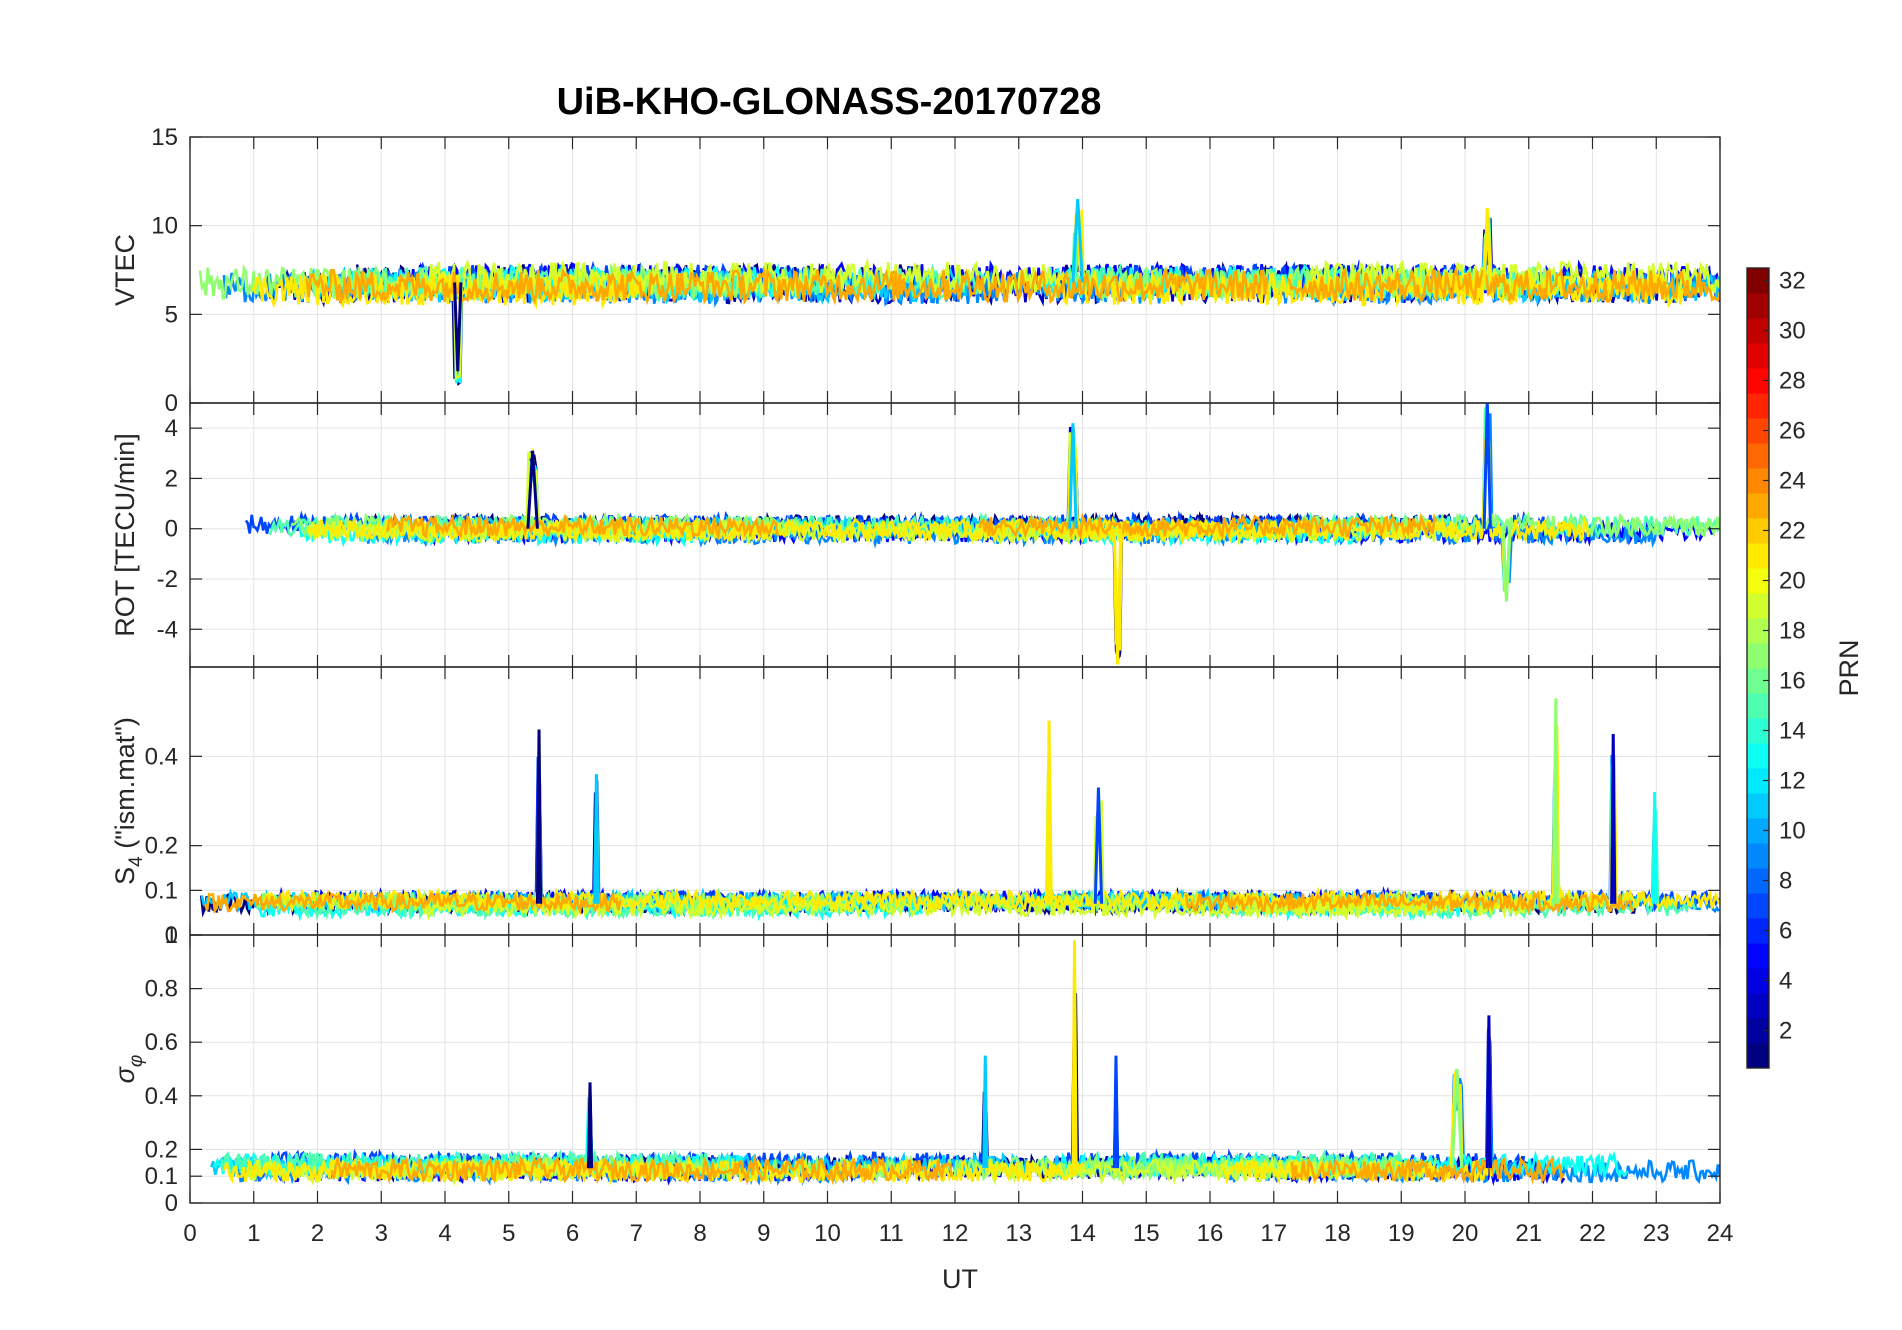  What do you see at coordinates (161, 1149) in the screenshot?
I see `y-tick-label: 0.2` at bounding box center [161, 1149].